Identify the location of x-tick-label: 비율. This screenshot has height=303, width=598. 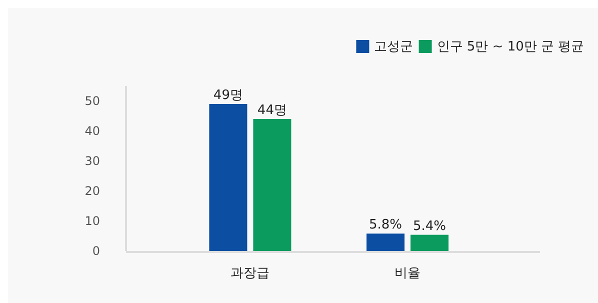
(407, 273).